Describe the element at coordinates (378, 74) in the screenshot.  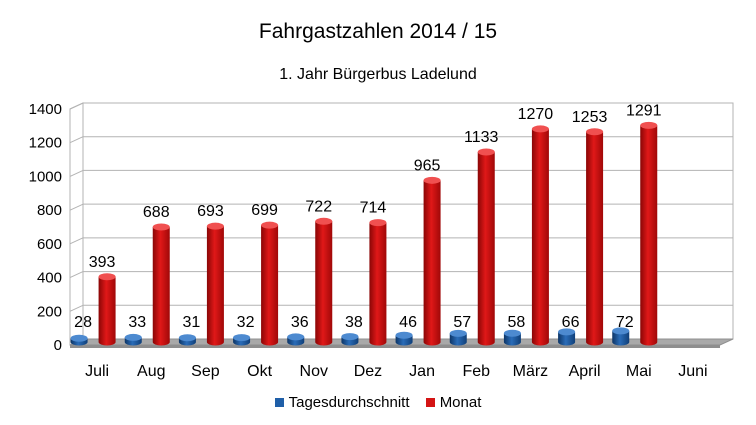
I see `chart-subtitle: 1. Jahr Bürgerbus Ladelund` at that location.